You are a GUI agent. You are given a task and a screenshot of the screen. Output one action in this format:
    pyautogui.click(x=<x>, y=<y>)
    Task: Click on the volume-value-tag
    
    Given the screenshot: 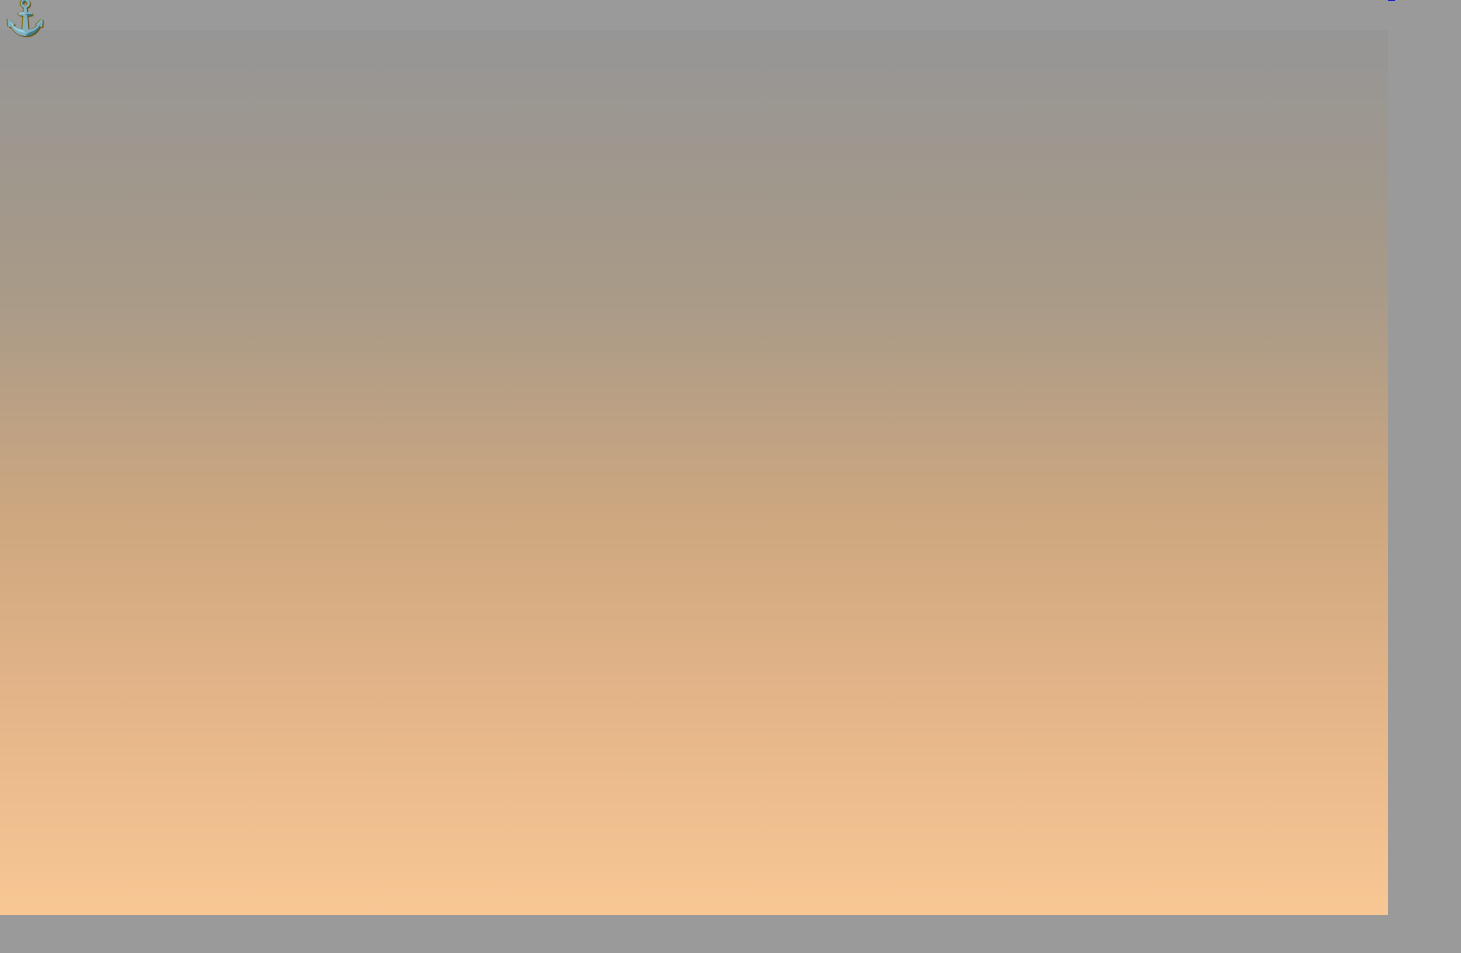 What is the action you would take?
    pyautogui.click(x=1391, y=0)
    